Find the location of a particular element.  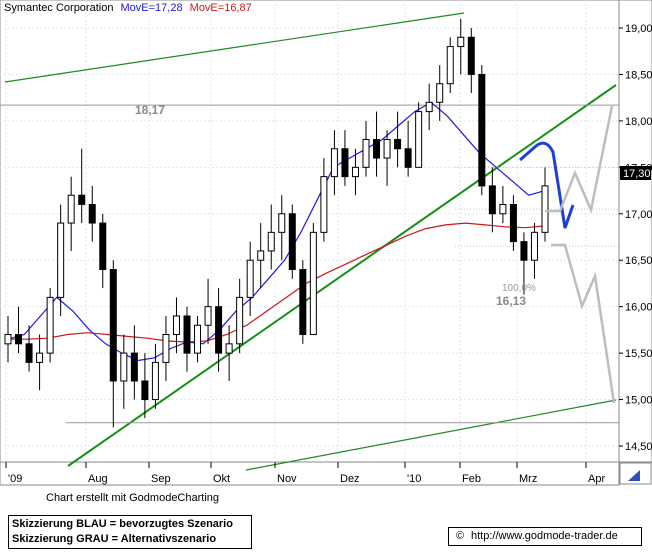

instrument-name: Symantec Corporation is located at coordinates (58, 8).